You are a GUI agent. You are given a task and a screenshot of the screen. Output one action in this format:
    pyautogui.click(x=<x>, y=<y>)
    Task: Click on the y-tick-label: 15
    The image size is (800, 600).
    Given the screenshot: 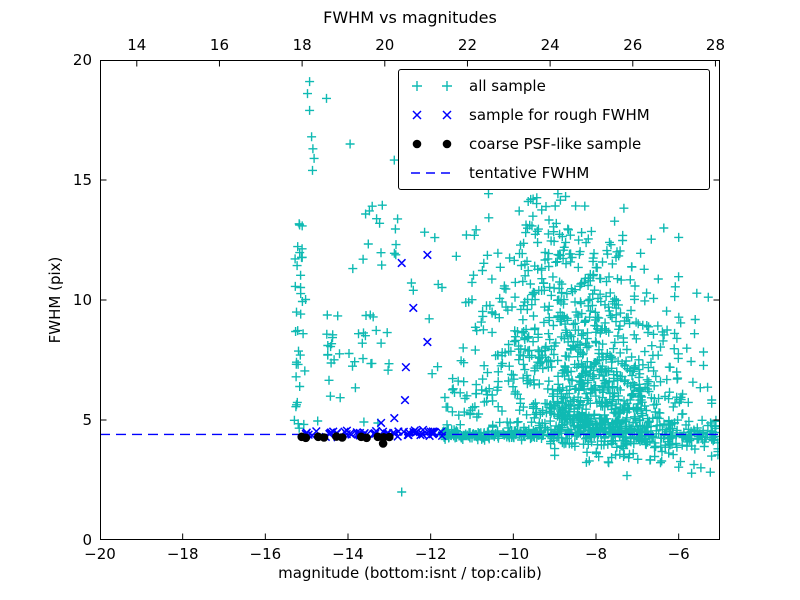 What is the action you would take?
    pyautogui.click(x=82, y=180)
    